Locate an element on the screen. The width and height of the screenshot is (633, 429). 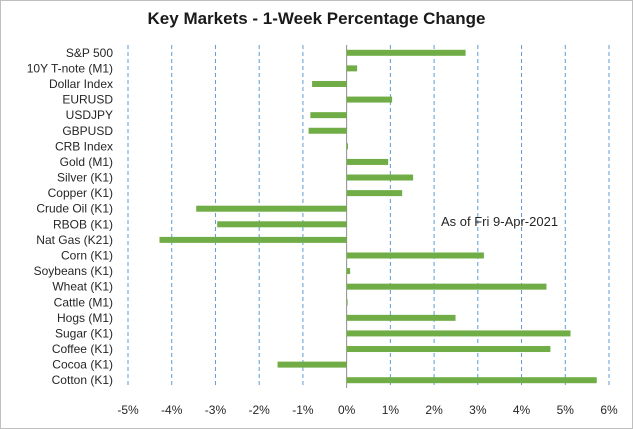
category-label: Gold (M1) is located at coordinates (86, 162).